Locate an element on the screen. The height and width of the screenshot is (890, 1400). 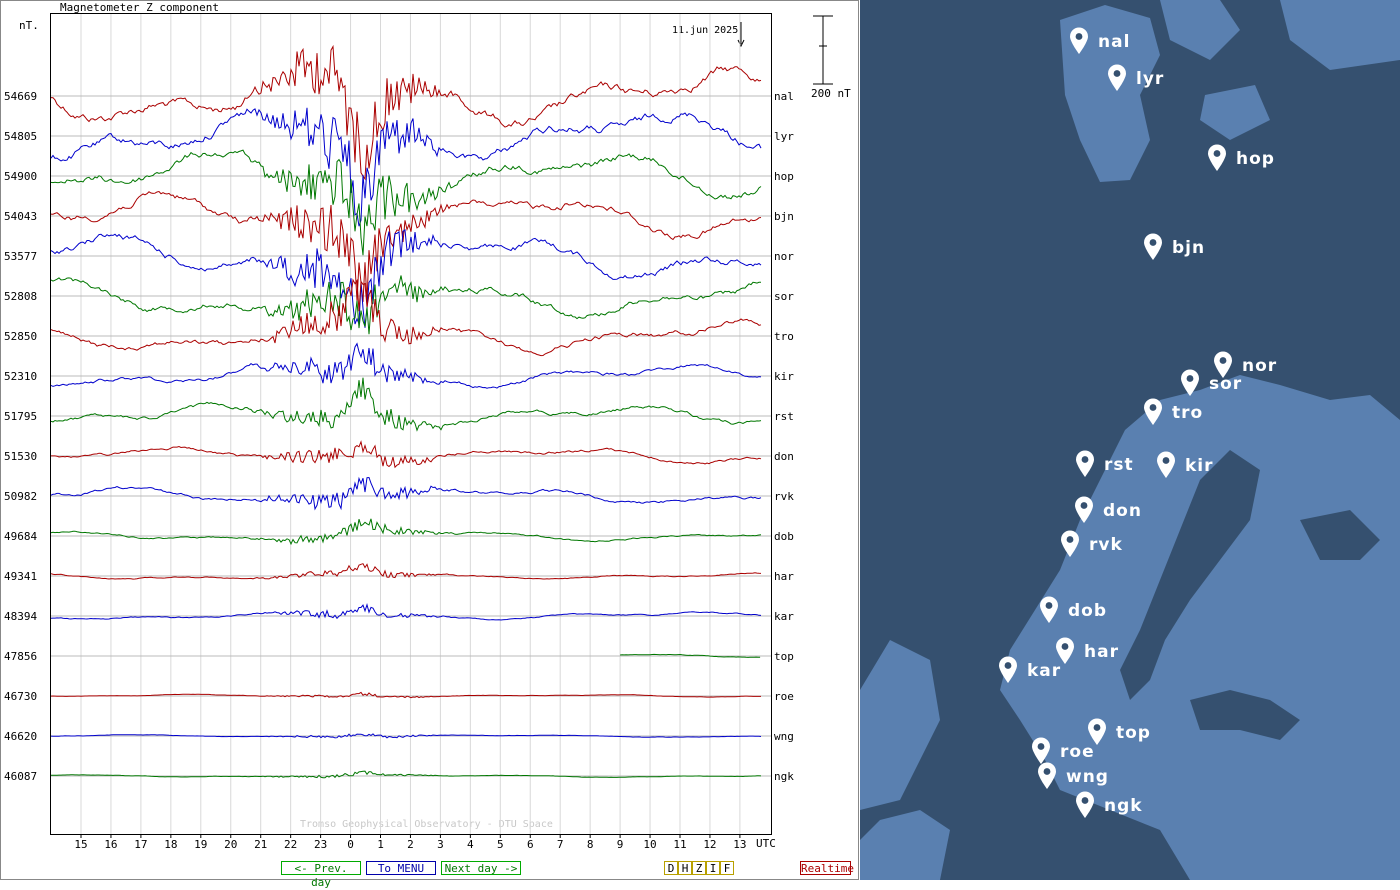
map-station-label-dob: dob is located at coordinates (1088, 611).